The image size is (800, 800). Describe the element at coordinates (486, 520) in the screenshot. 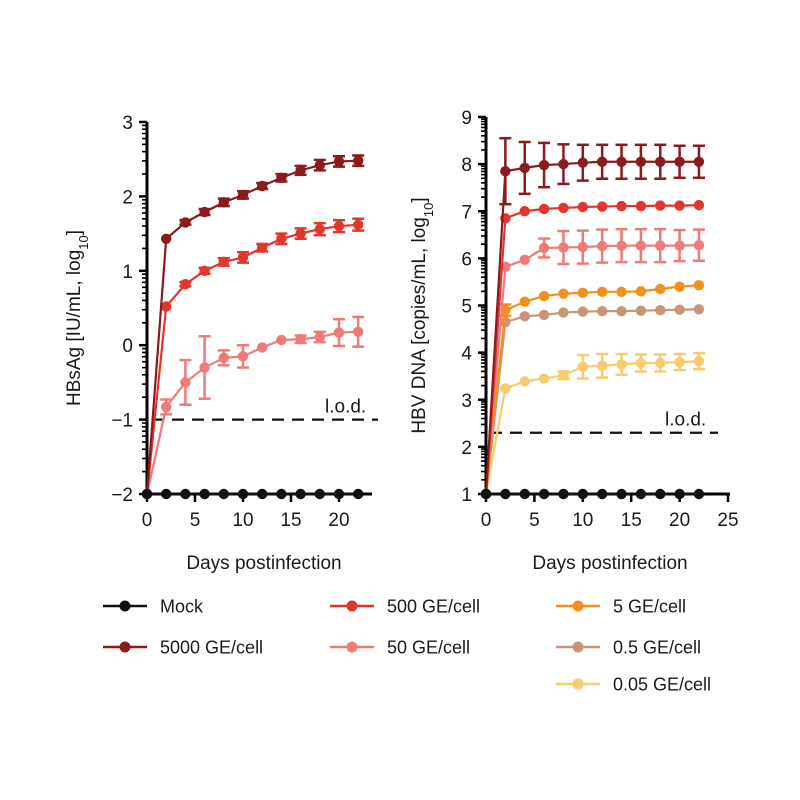

I see `x-tick-label: 0` at that location.